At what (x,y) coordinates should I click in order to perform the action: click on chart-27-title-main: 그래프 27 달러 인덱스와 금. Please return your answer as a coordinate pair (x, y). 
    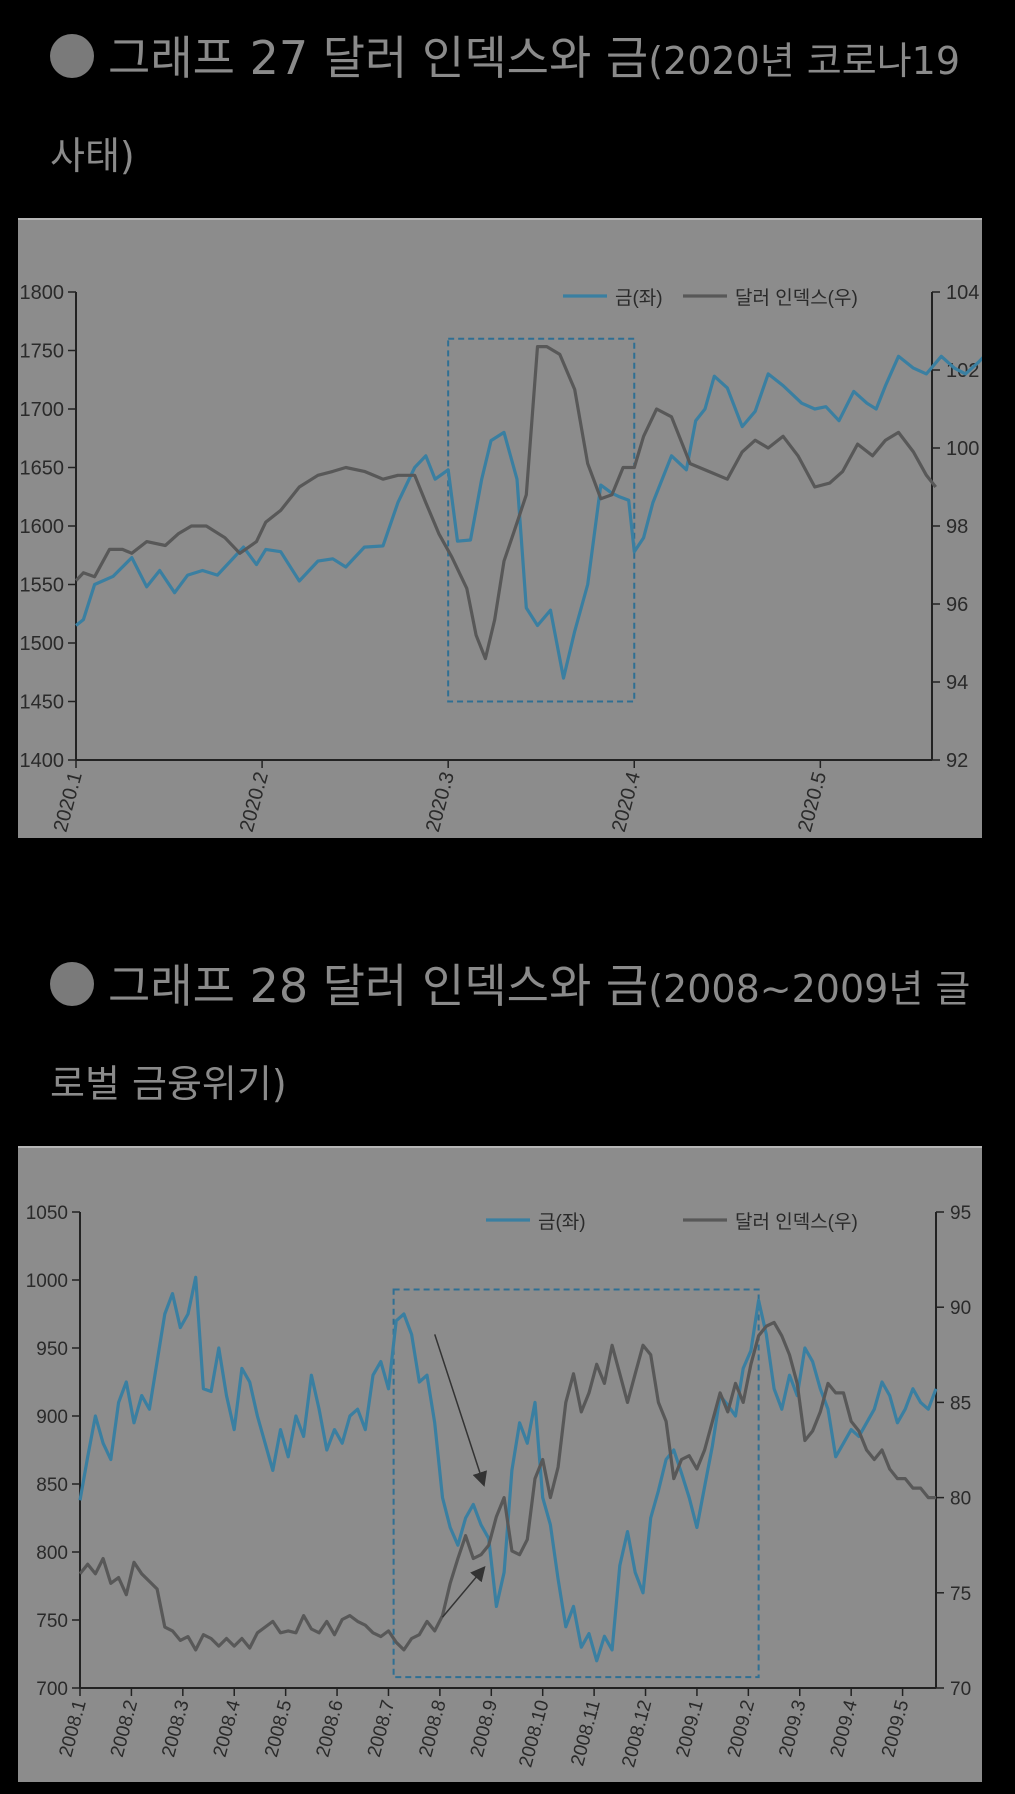
    Looking at the image, I should click on (378, 58).